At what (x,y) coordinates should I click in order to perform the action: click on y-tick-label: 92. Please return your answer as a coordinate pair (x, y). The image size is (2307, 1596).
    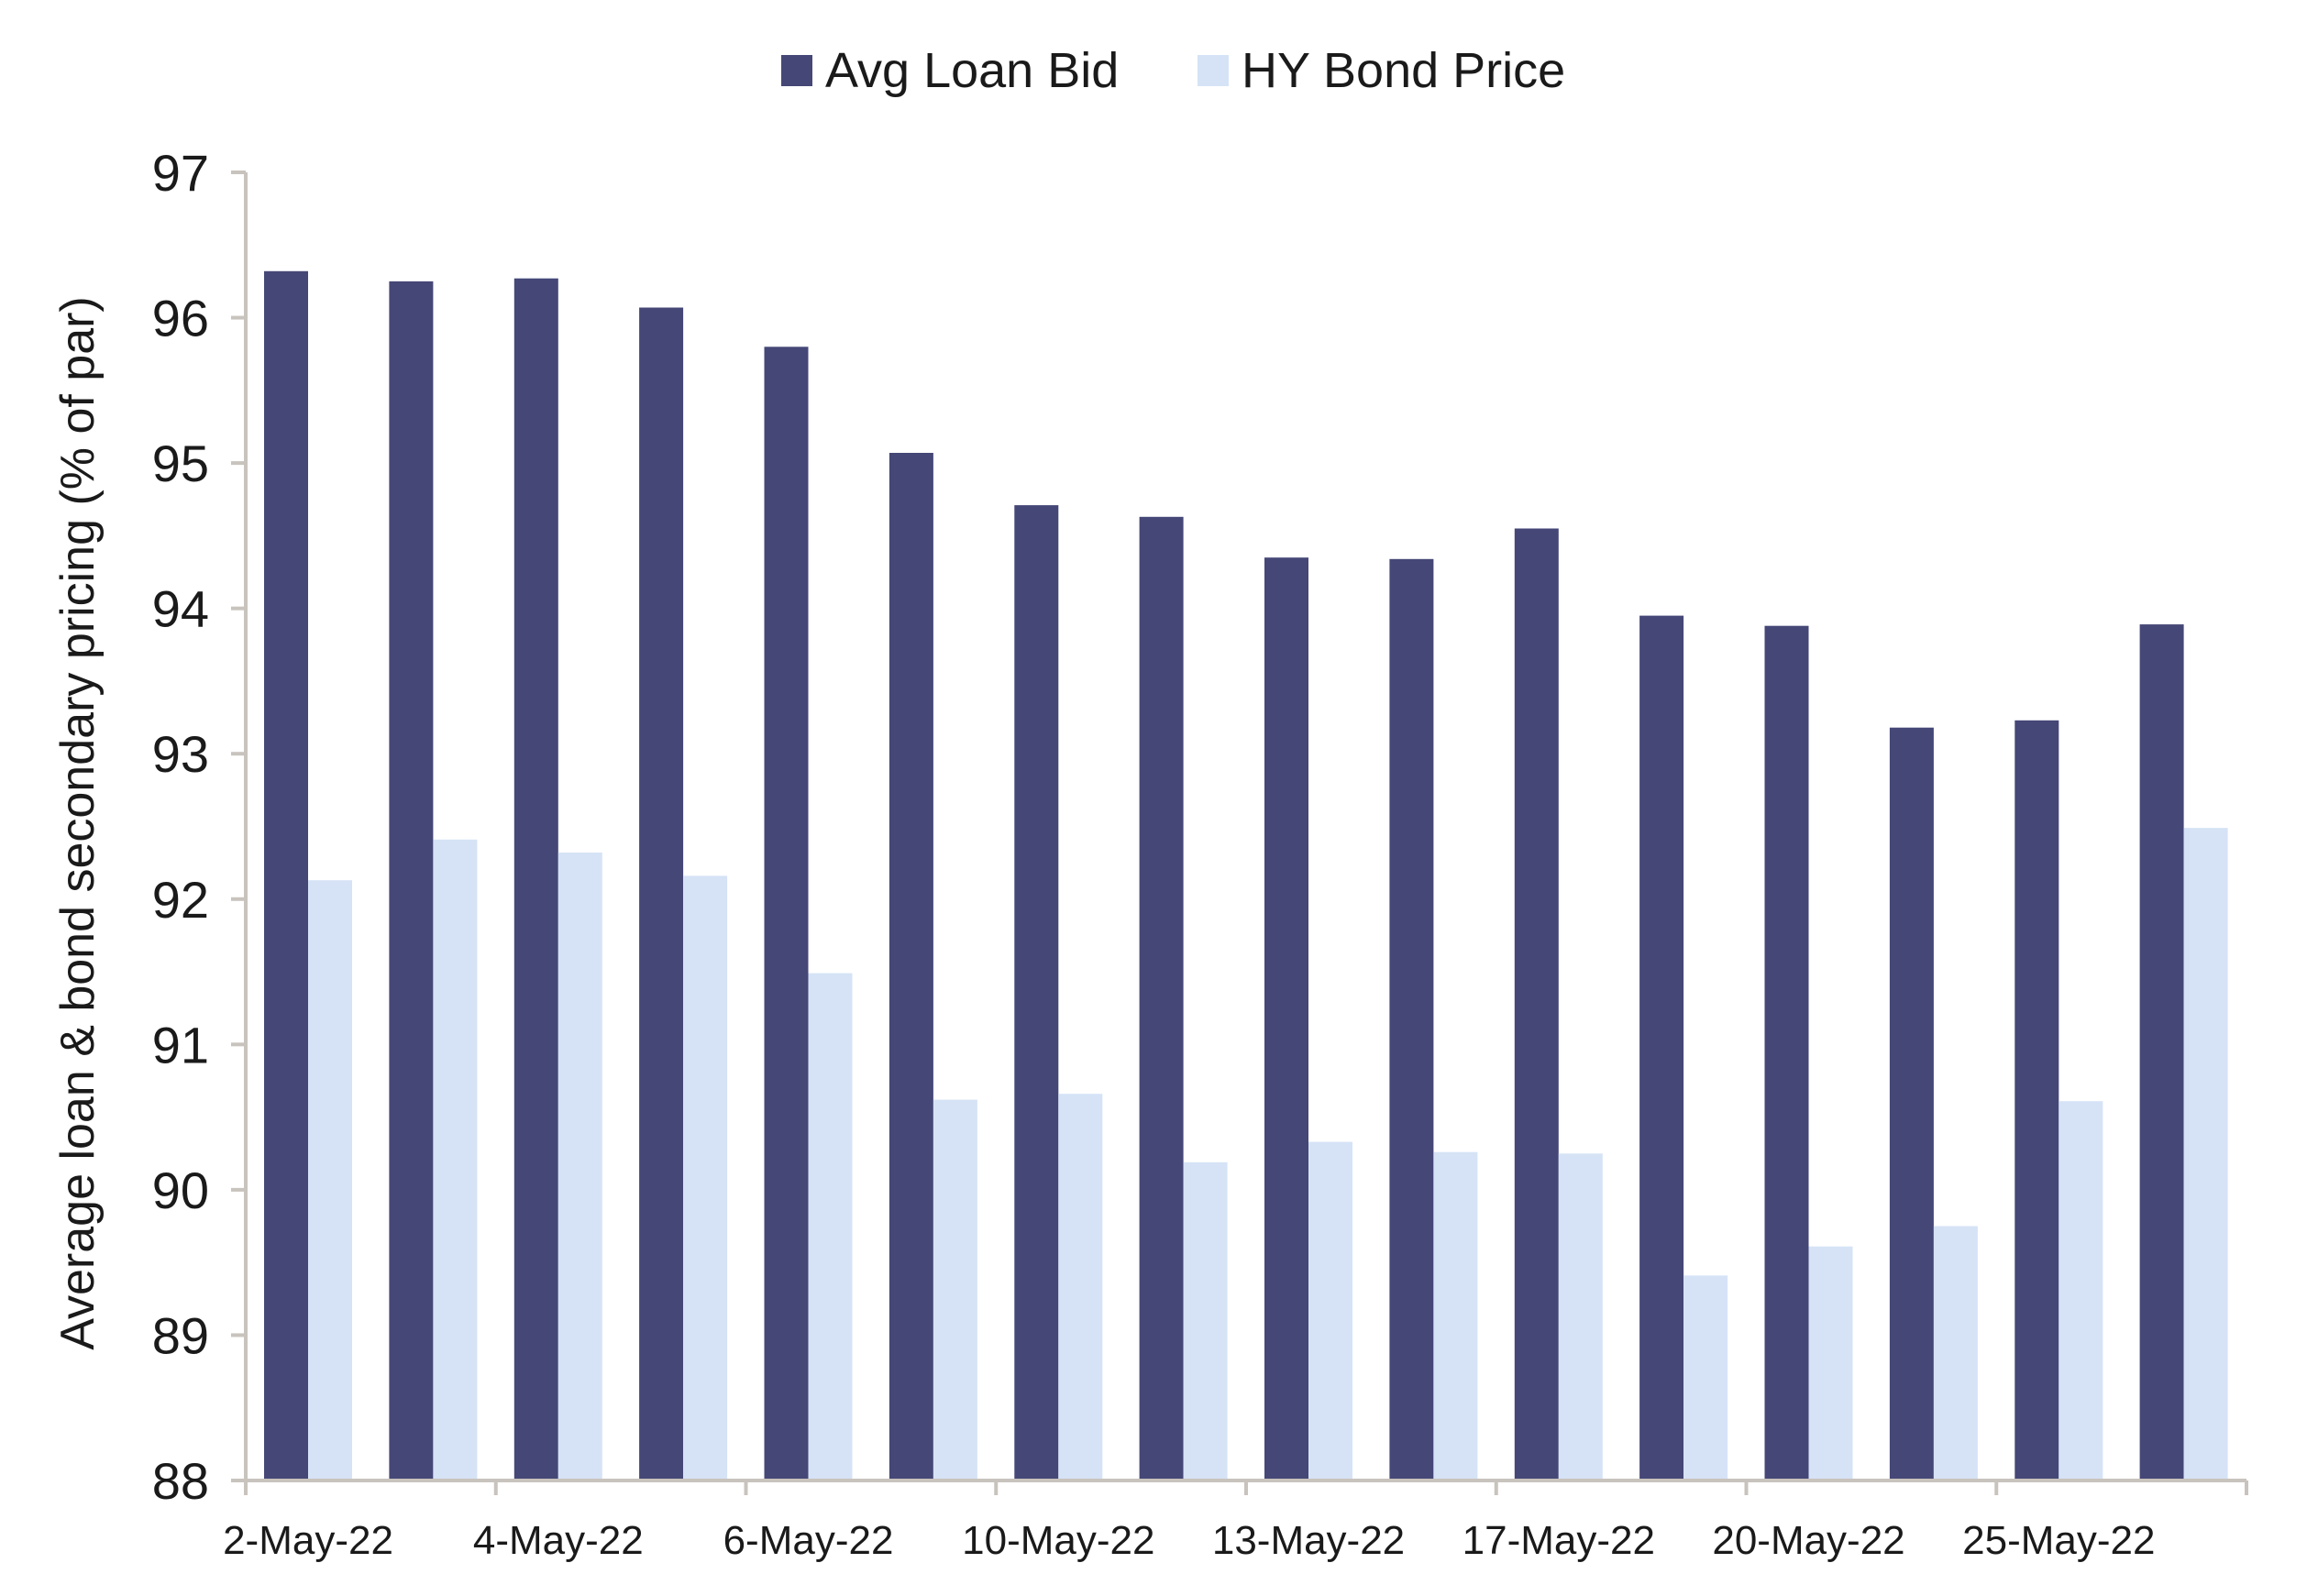
    Looking at the image, I should click on (180, 900).